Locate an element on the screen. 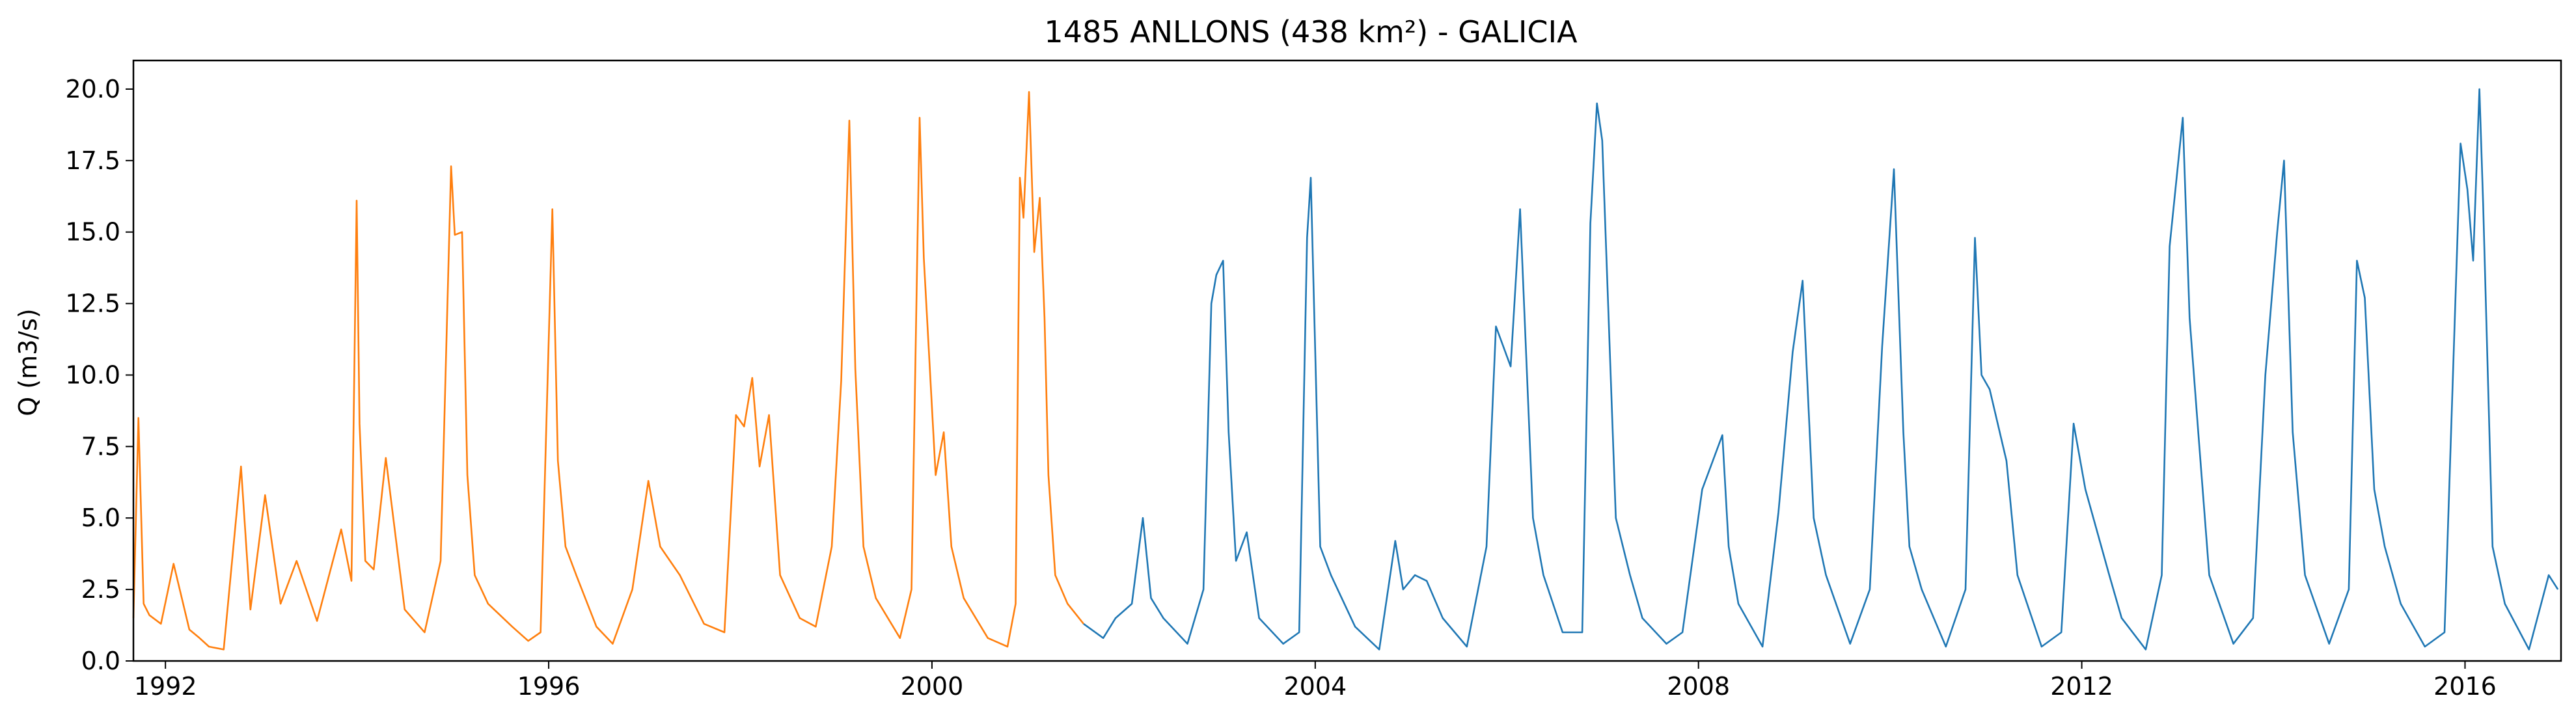 This screenshot has height=726, width=2576. x-tick-label: 2012 is located at coordinates (2081, 686).